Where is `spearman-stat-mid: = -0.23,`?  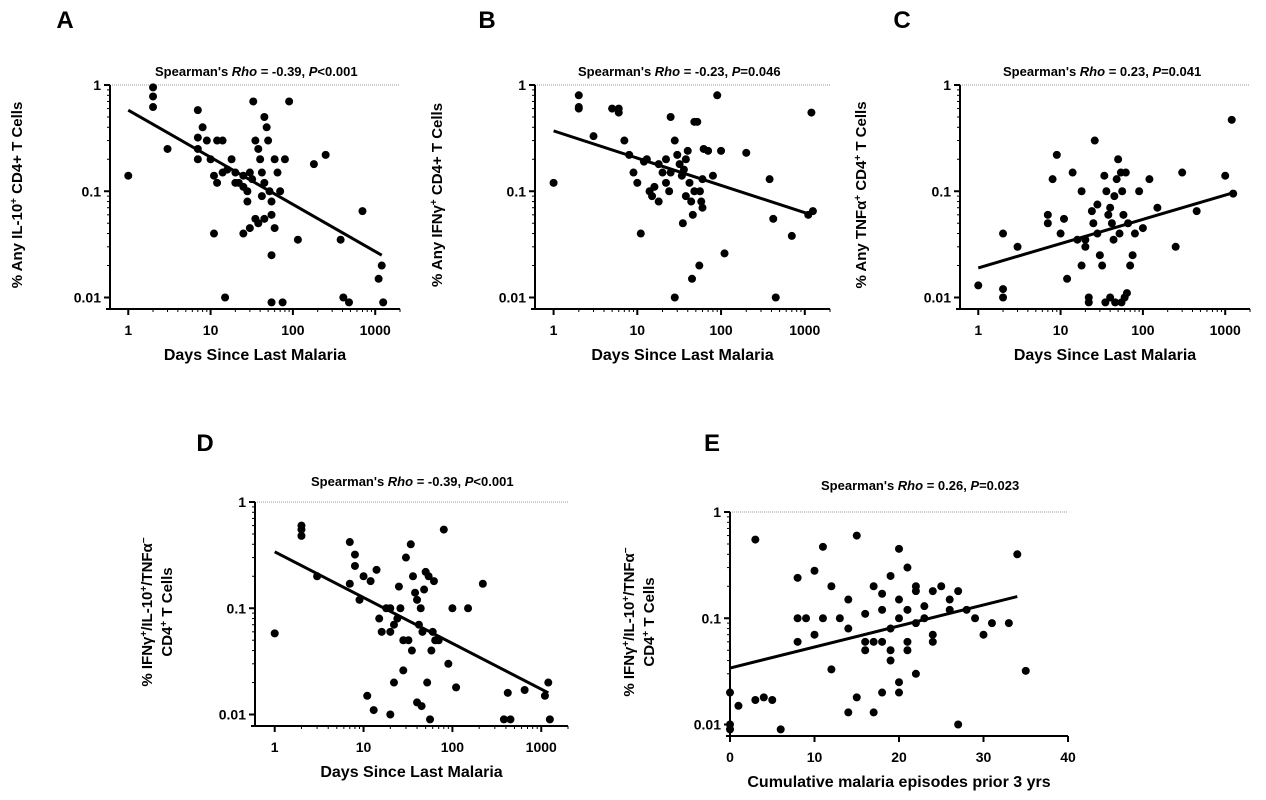 spearman-stat-mid: = -0.23, is located at coordinates (706, 71).